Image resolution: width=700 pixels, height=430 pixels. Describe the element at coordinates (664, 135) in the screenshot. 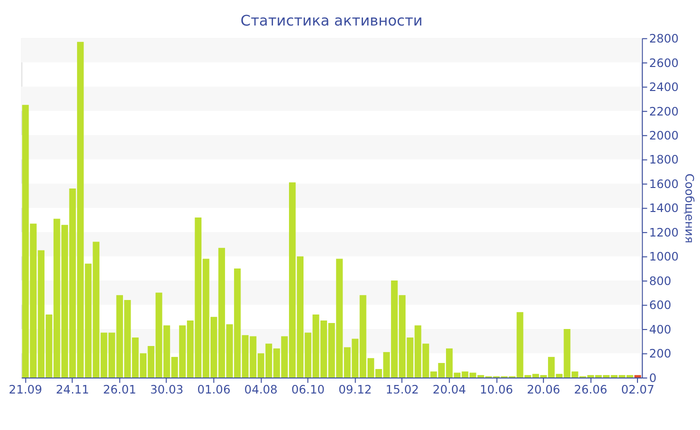

I see `y-tick-label: 2000` at that location.